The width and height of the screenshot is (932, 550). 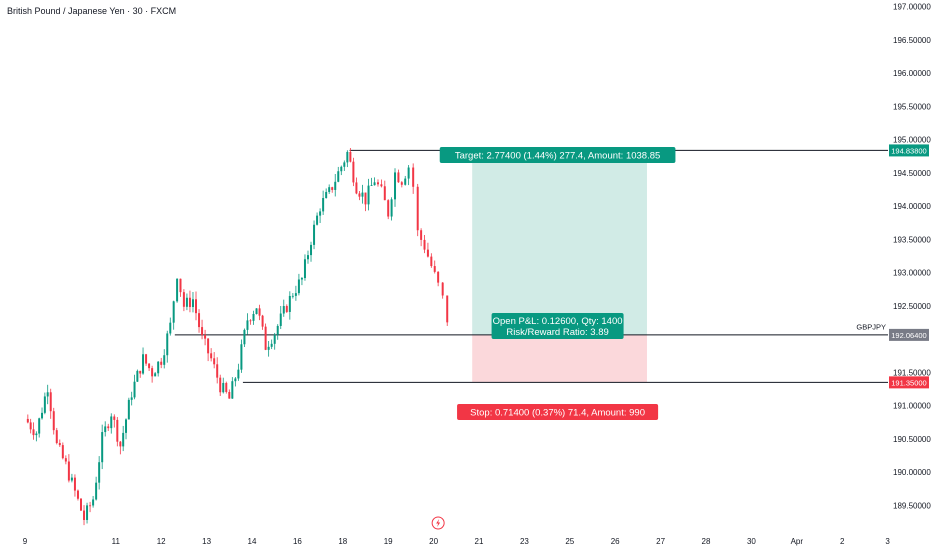 I want to click on y-tick-label: 196.00000, so click(x=912, y=73).